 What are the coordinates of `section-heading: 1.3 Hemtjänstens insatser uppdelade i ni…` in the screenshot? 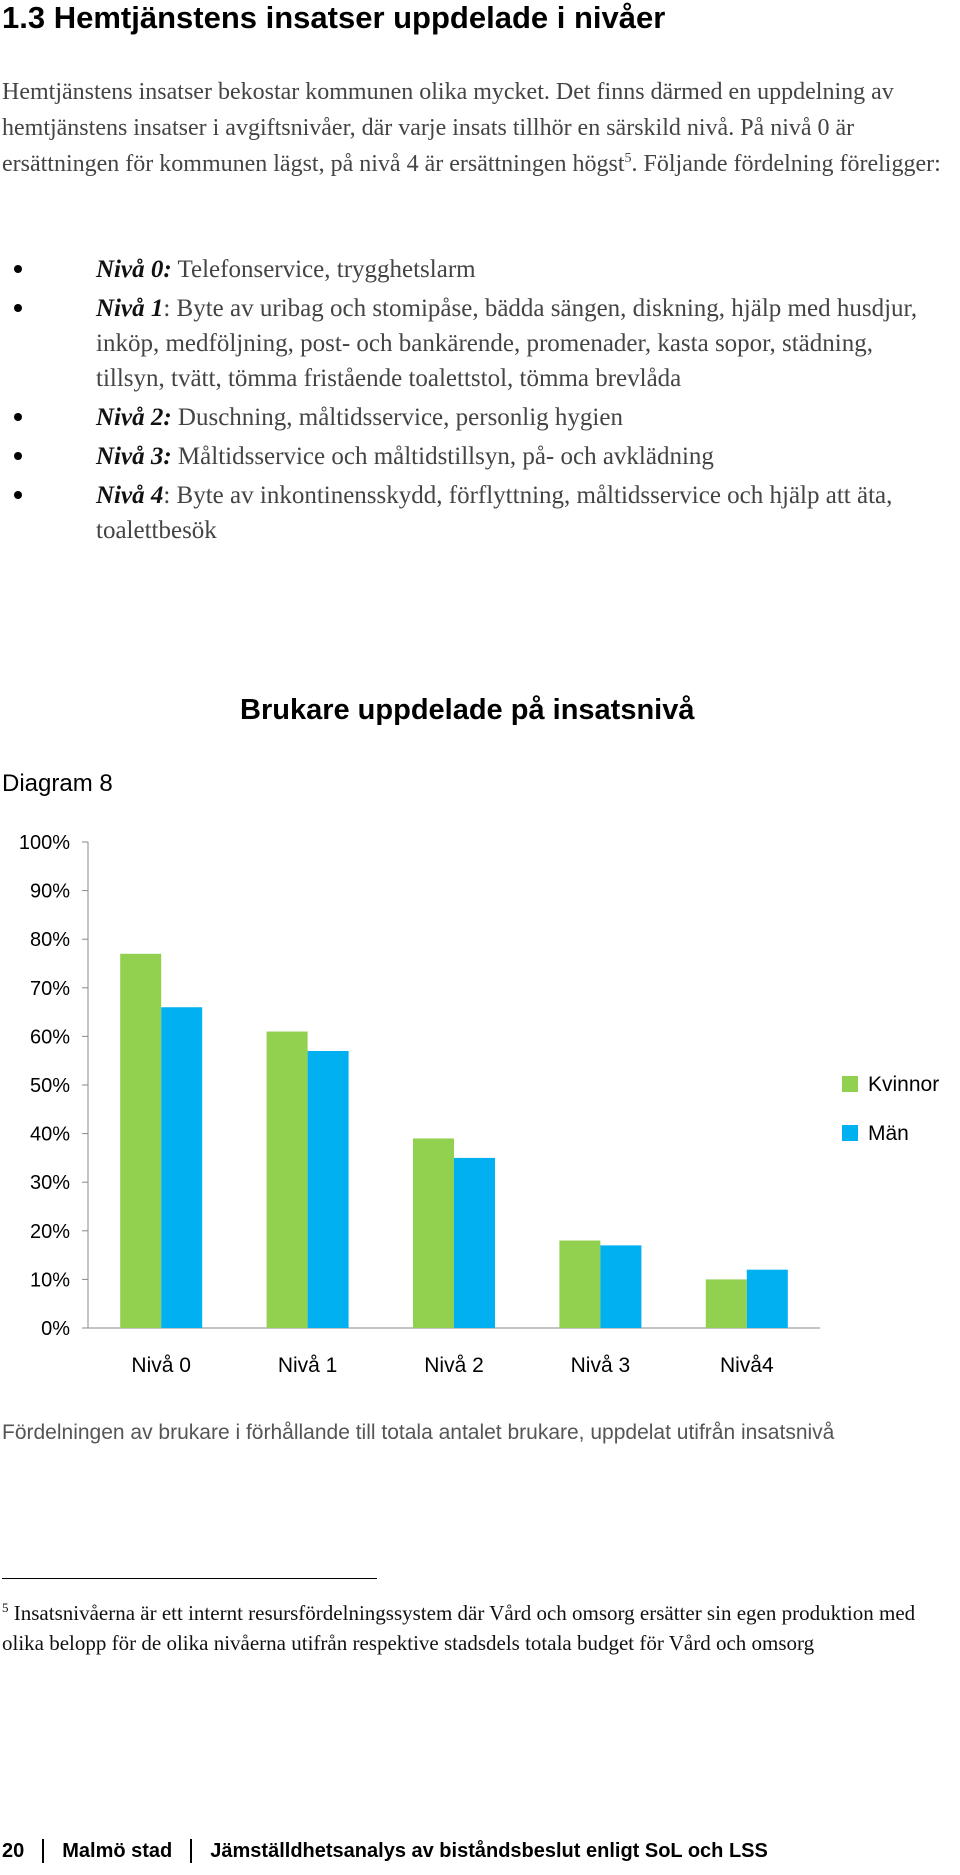 It's located at (334, 17).